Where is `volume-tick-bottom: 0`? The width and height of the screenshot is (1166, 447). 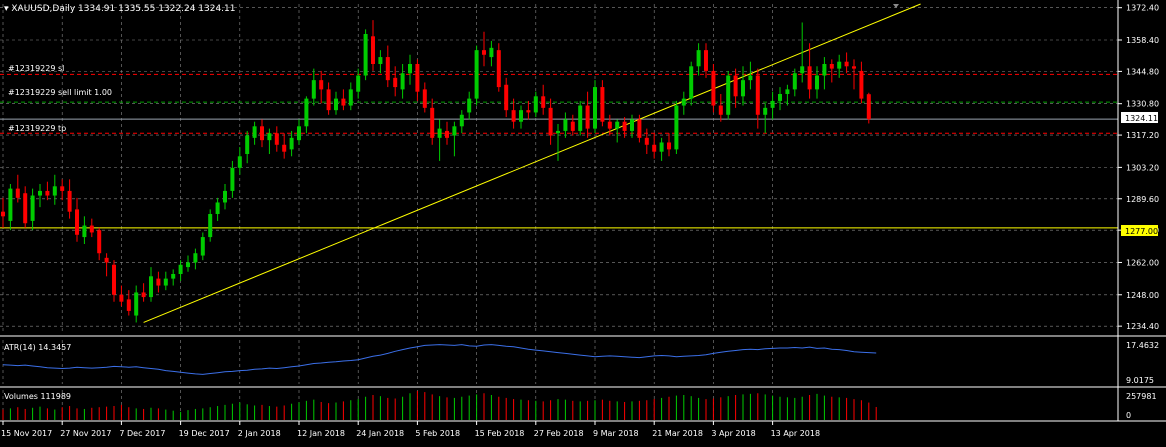 volume-tick-bottom: 0 is located at coordinates (1128, 415).